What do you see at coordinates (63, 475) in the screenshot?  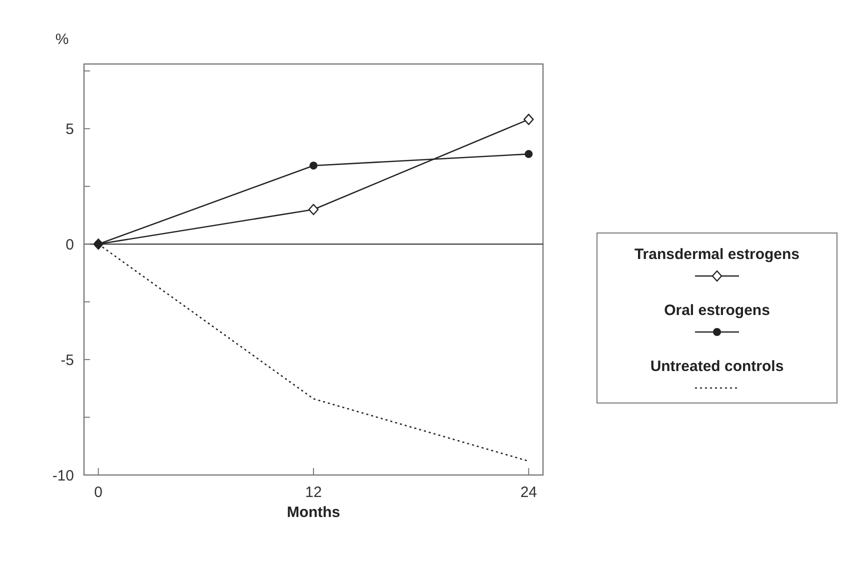 I see `y-tick-label: -10` at bounding box center [63, 475].